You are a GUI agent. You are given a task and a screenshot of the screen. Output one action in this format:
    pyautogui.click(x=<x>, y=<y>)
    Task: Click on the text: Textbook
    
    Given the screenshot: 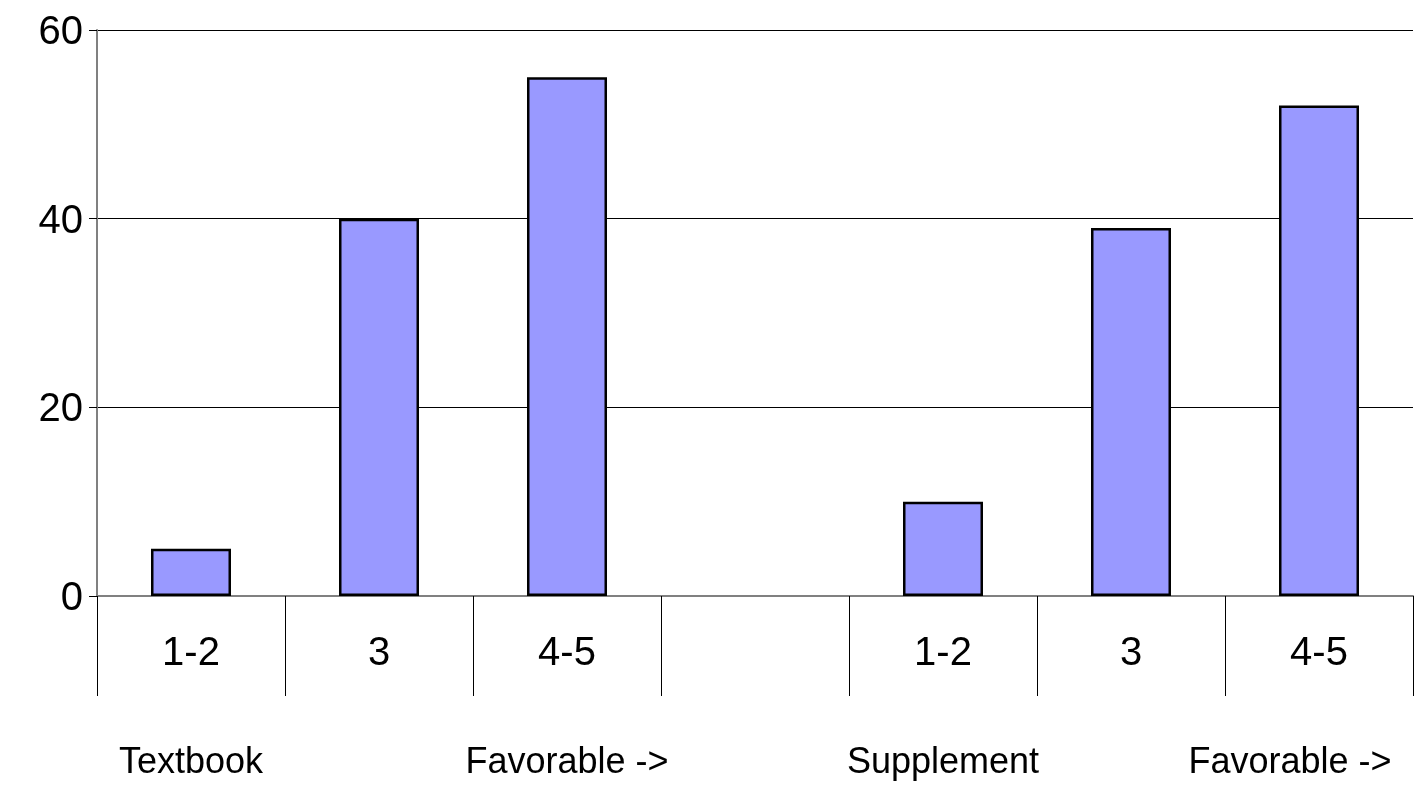 What is the action you would take?
    pyautogui.click(x=191, y=760)
    